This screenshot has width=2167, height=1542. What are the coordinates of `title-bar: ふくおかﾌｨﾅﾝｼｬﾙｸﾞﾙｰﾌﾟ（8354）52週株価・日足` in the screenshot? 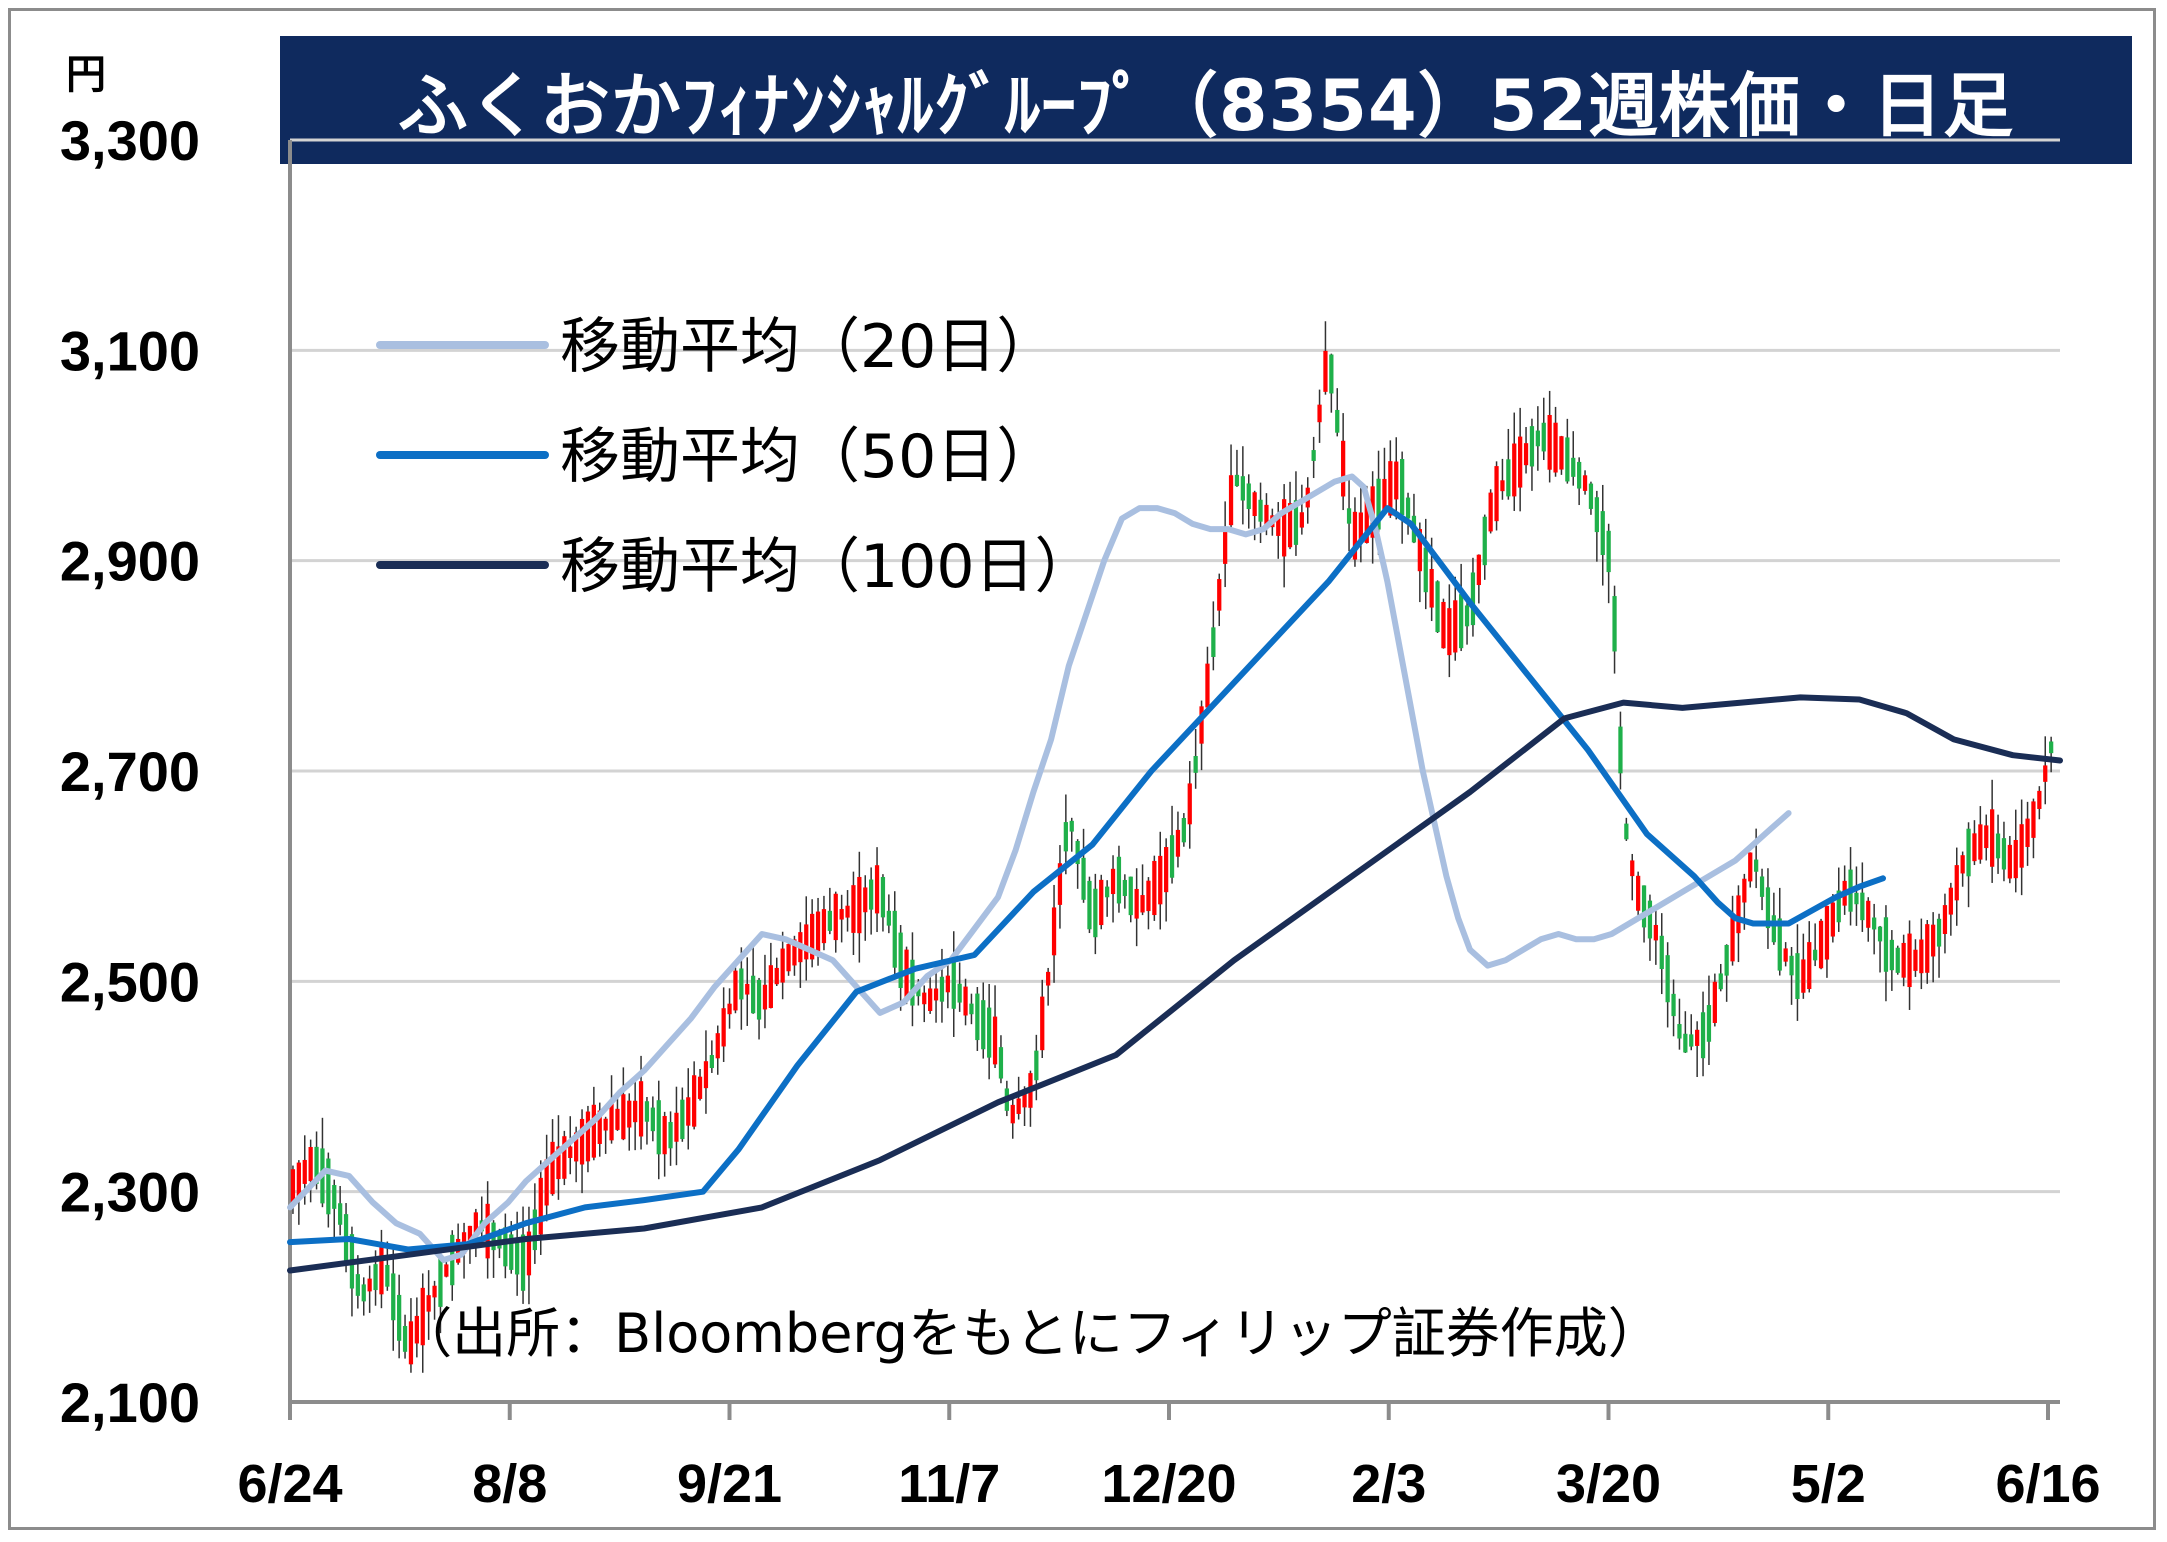 It's located at (1206, 100).